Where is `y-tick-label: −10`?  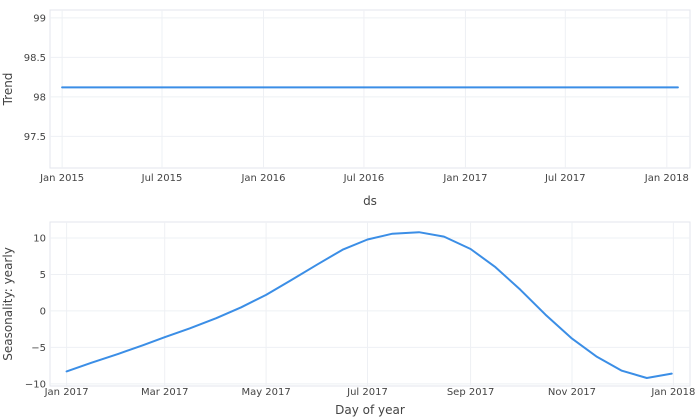
y-tick-label: −10 is located at coordinates (35, 384).